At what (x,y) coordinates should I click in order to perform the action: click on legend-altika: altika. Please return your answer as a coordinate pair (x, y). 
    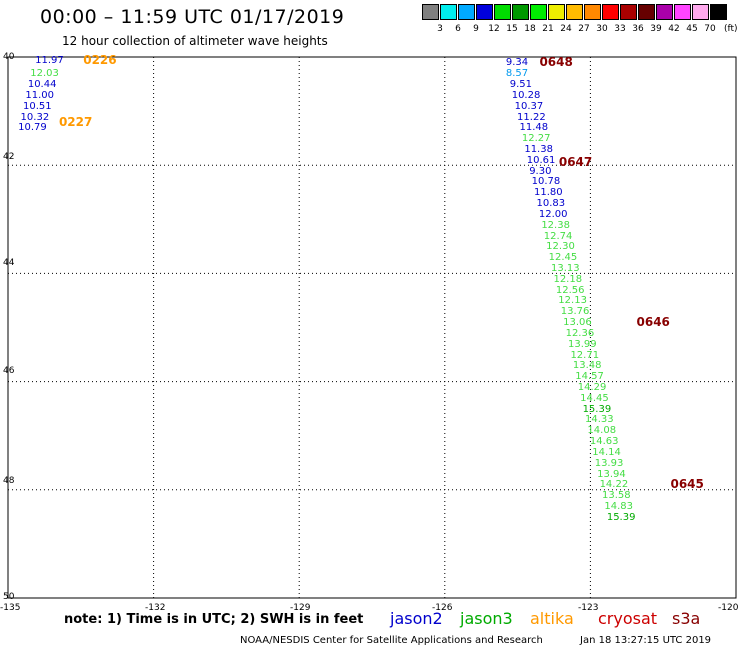
    Looking at the image, I should click on (552, 618).